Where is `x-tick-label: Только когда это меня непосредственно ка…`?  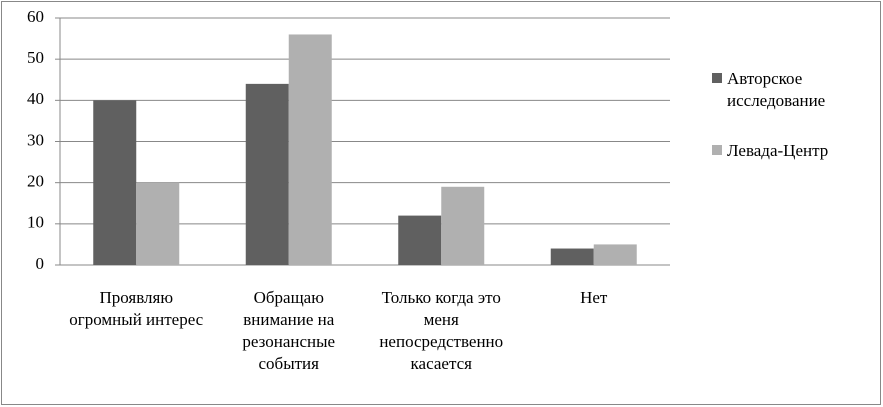 x-tick-label: Только когда это меня непосредственно ка… is located at coordinates (441, 330).